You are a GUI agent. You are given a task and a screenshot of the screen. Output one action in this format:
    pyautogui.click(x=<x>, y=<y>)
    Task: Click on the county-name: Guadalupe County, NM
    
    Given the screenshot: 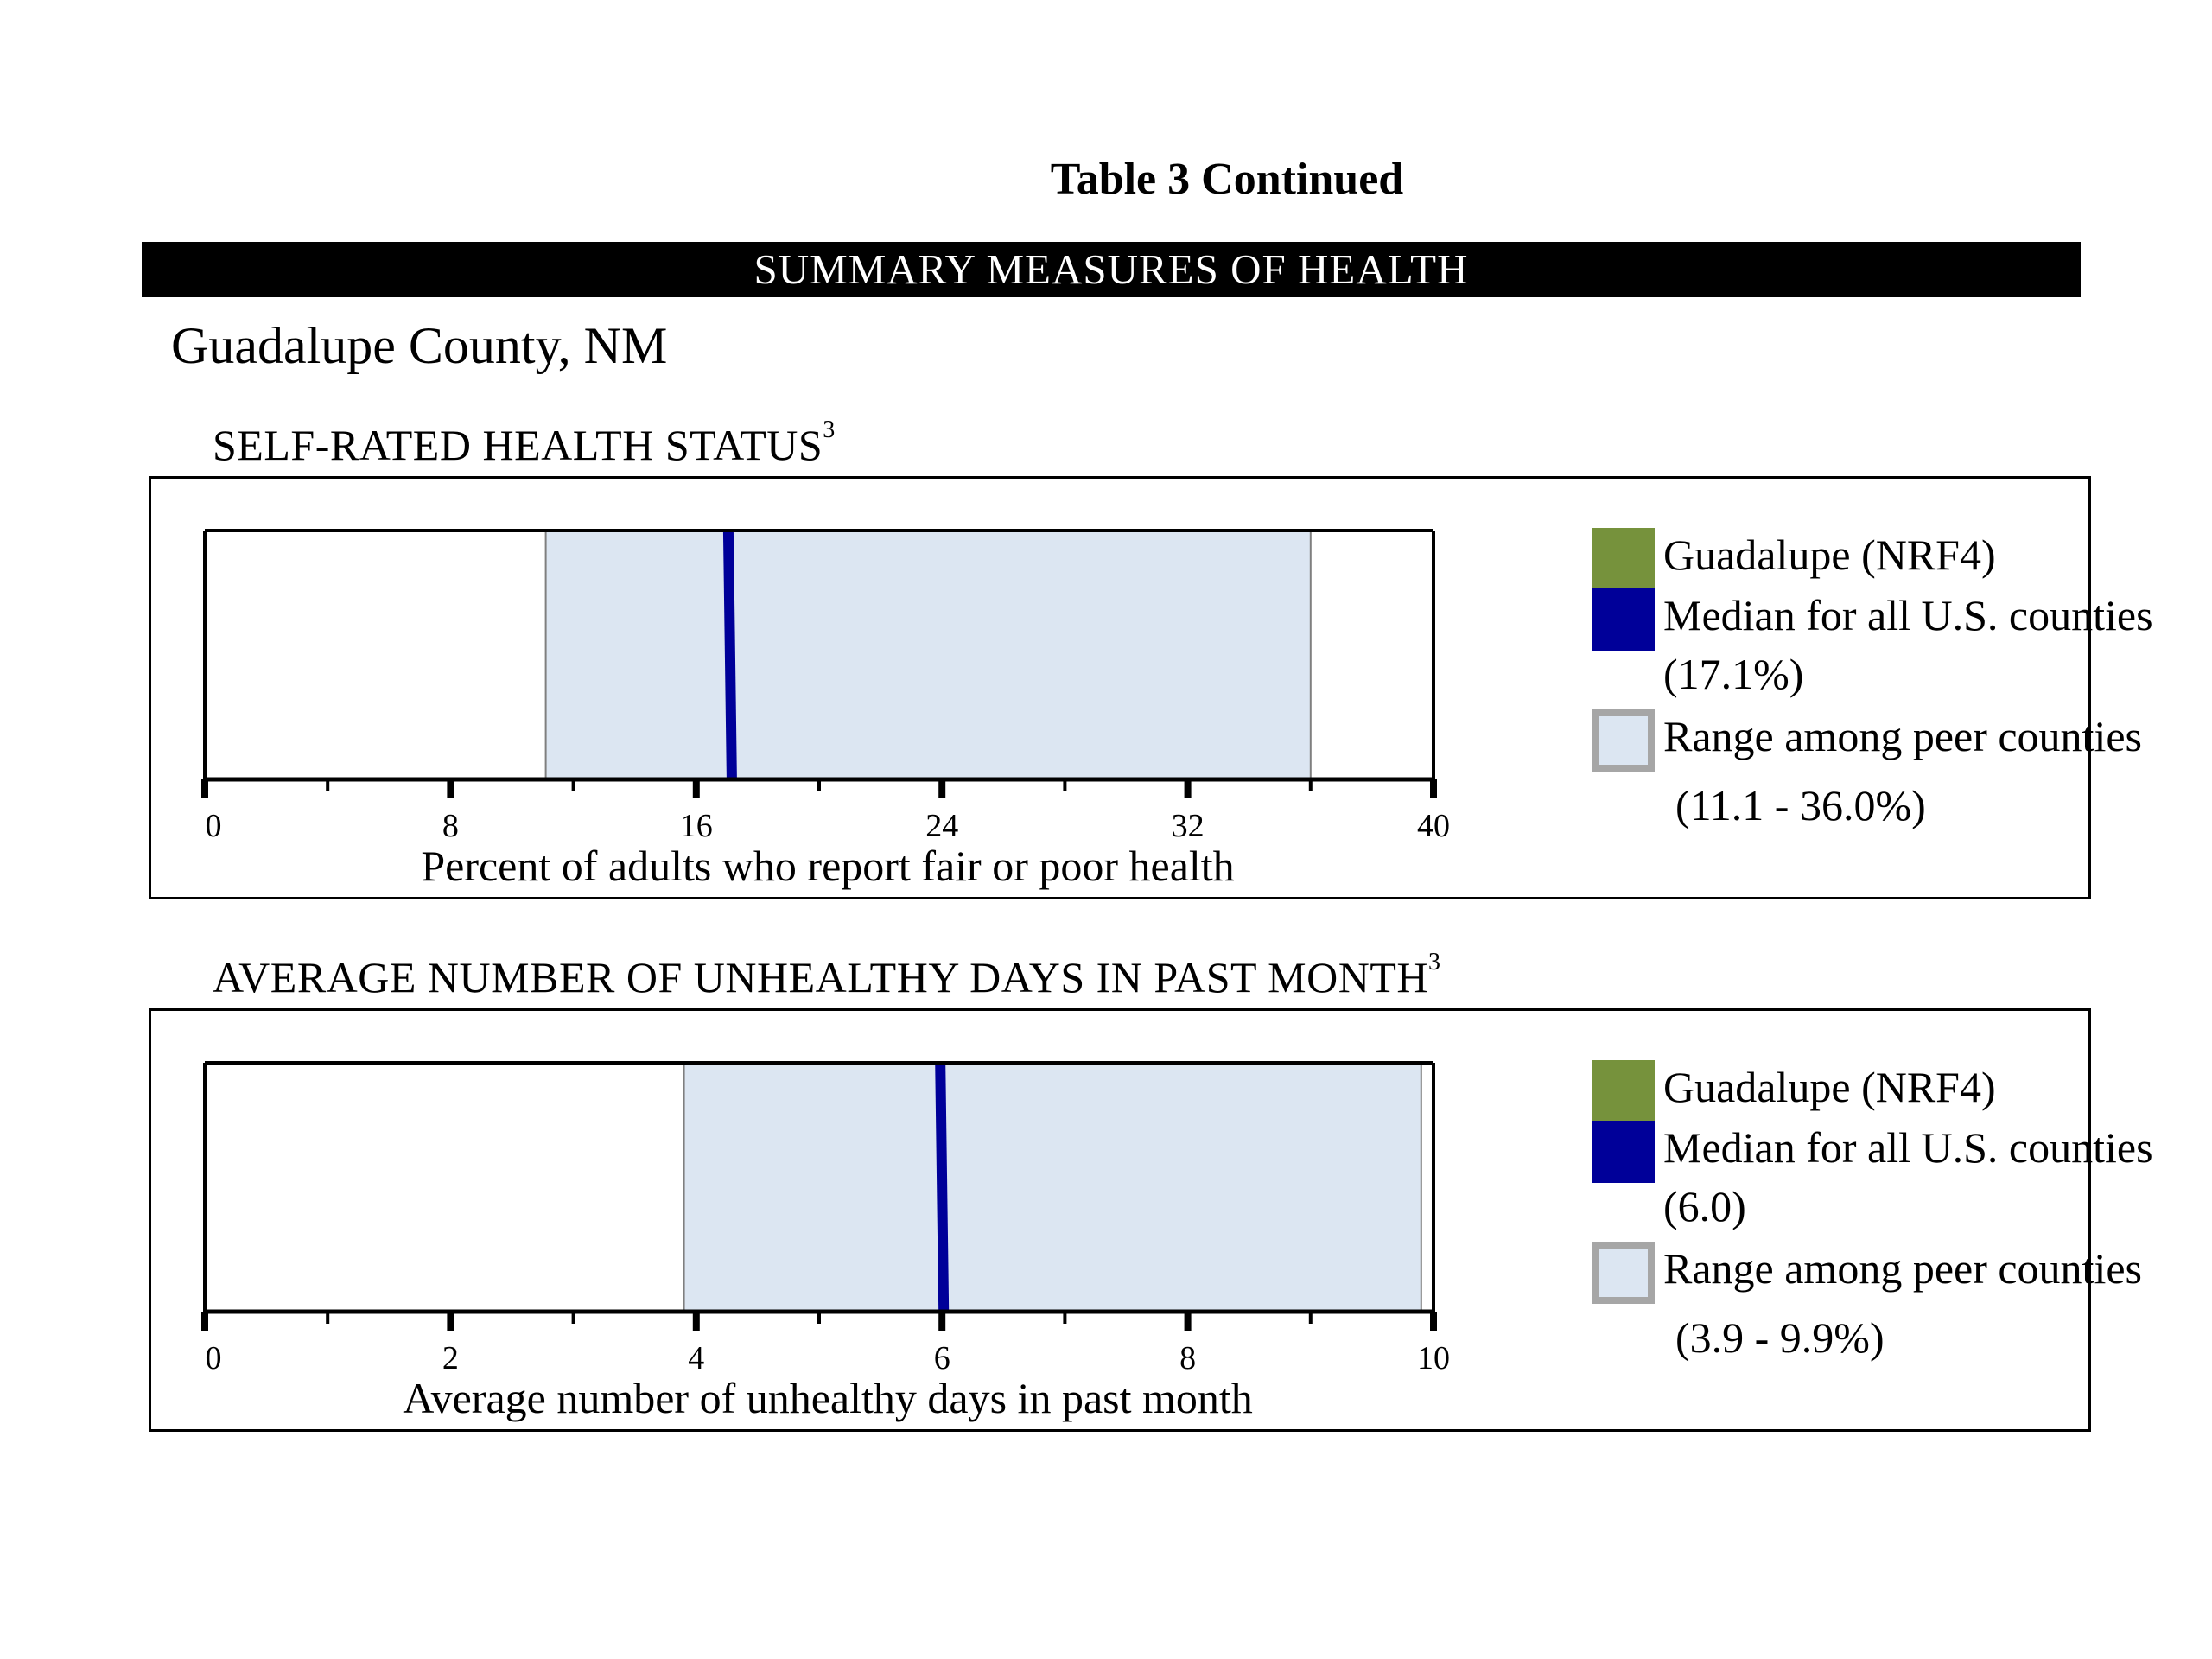 What is the action you would take?
    pyautogui.click(x=419, y=345)
    